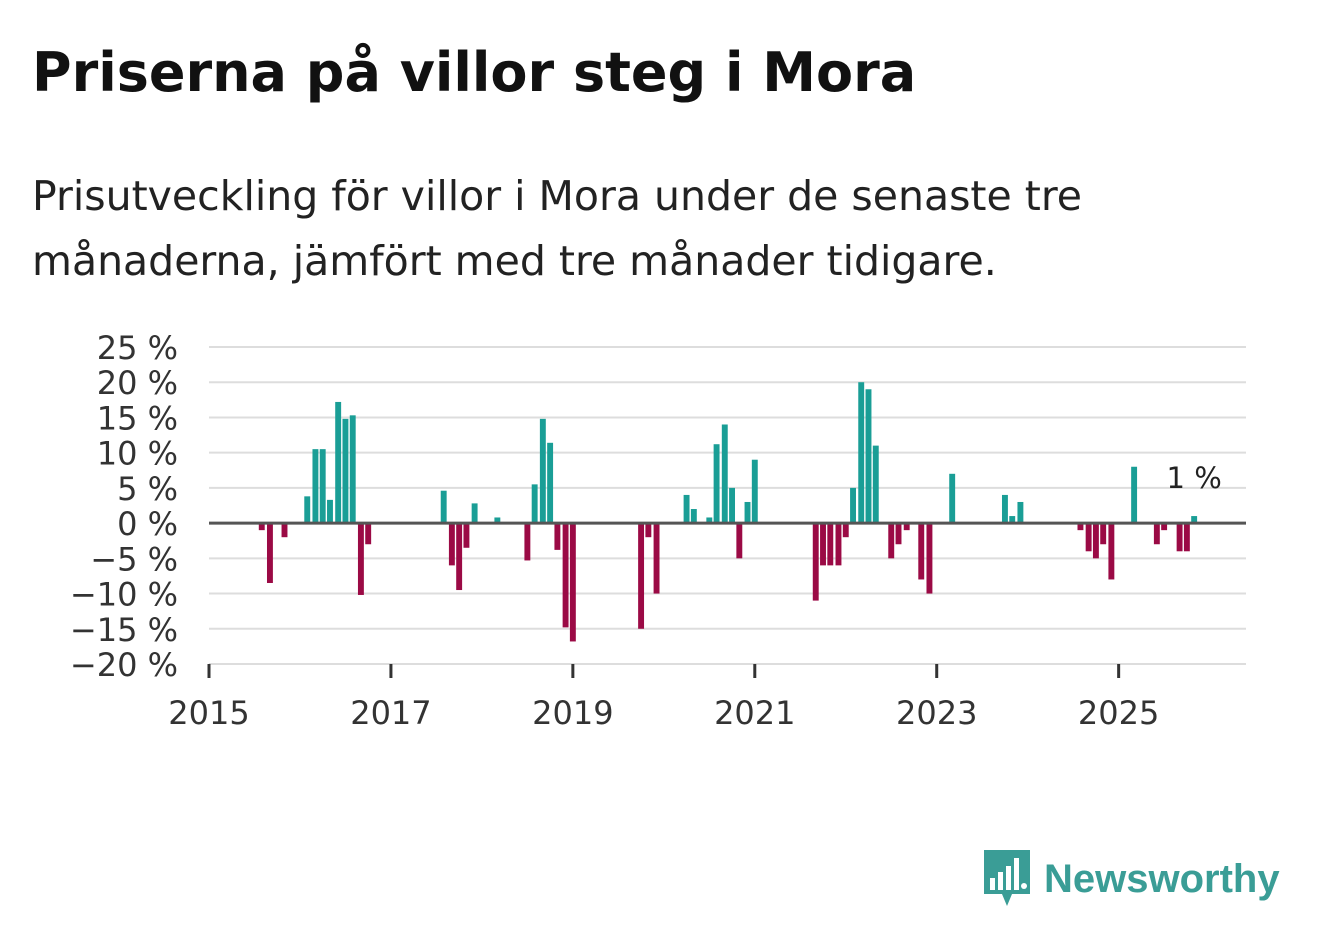  I want to click on annotations: 1 %, so click(1194, 478).